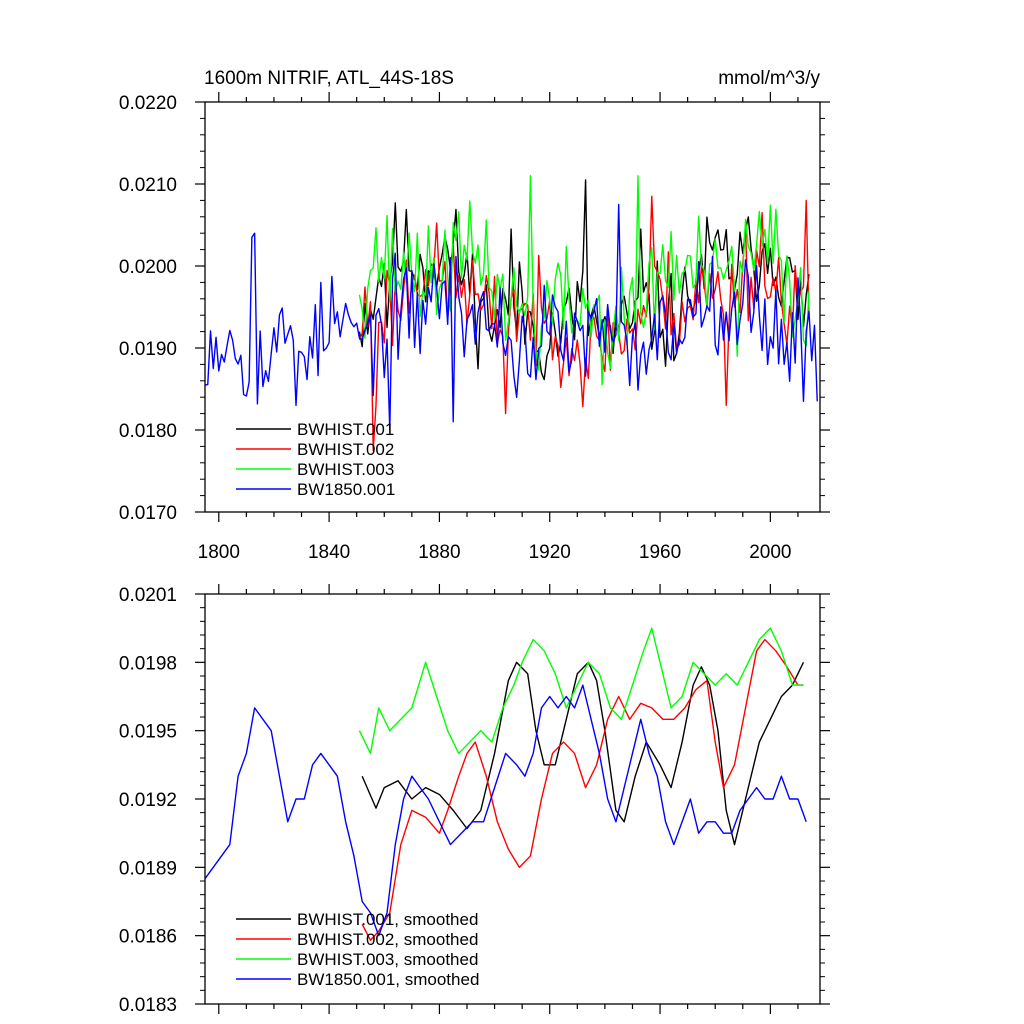  I want to click on top-chart-units: mmol/m^3/y, so click(769, 78).